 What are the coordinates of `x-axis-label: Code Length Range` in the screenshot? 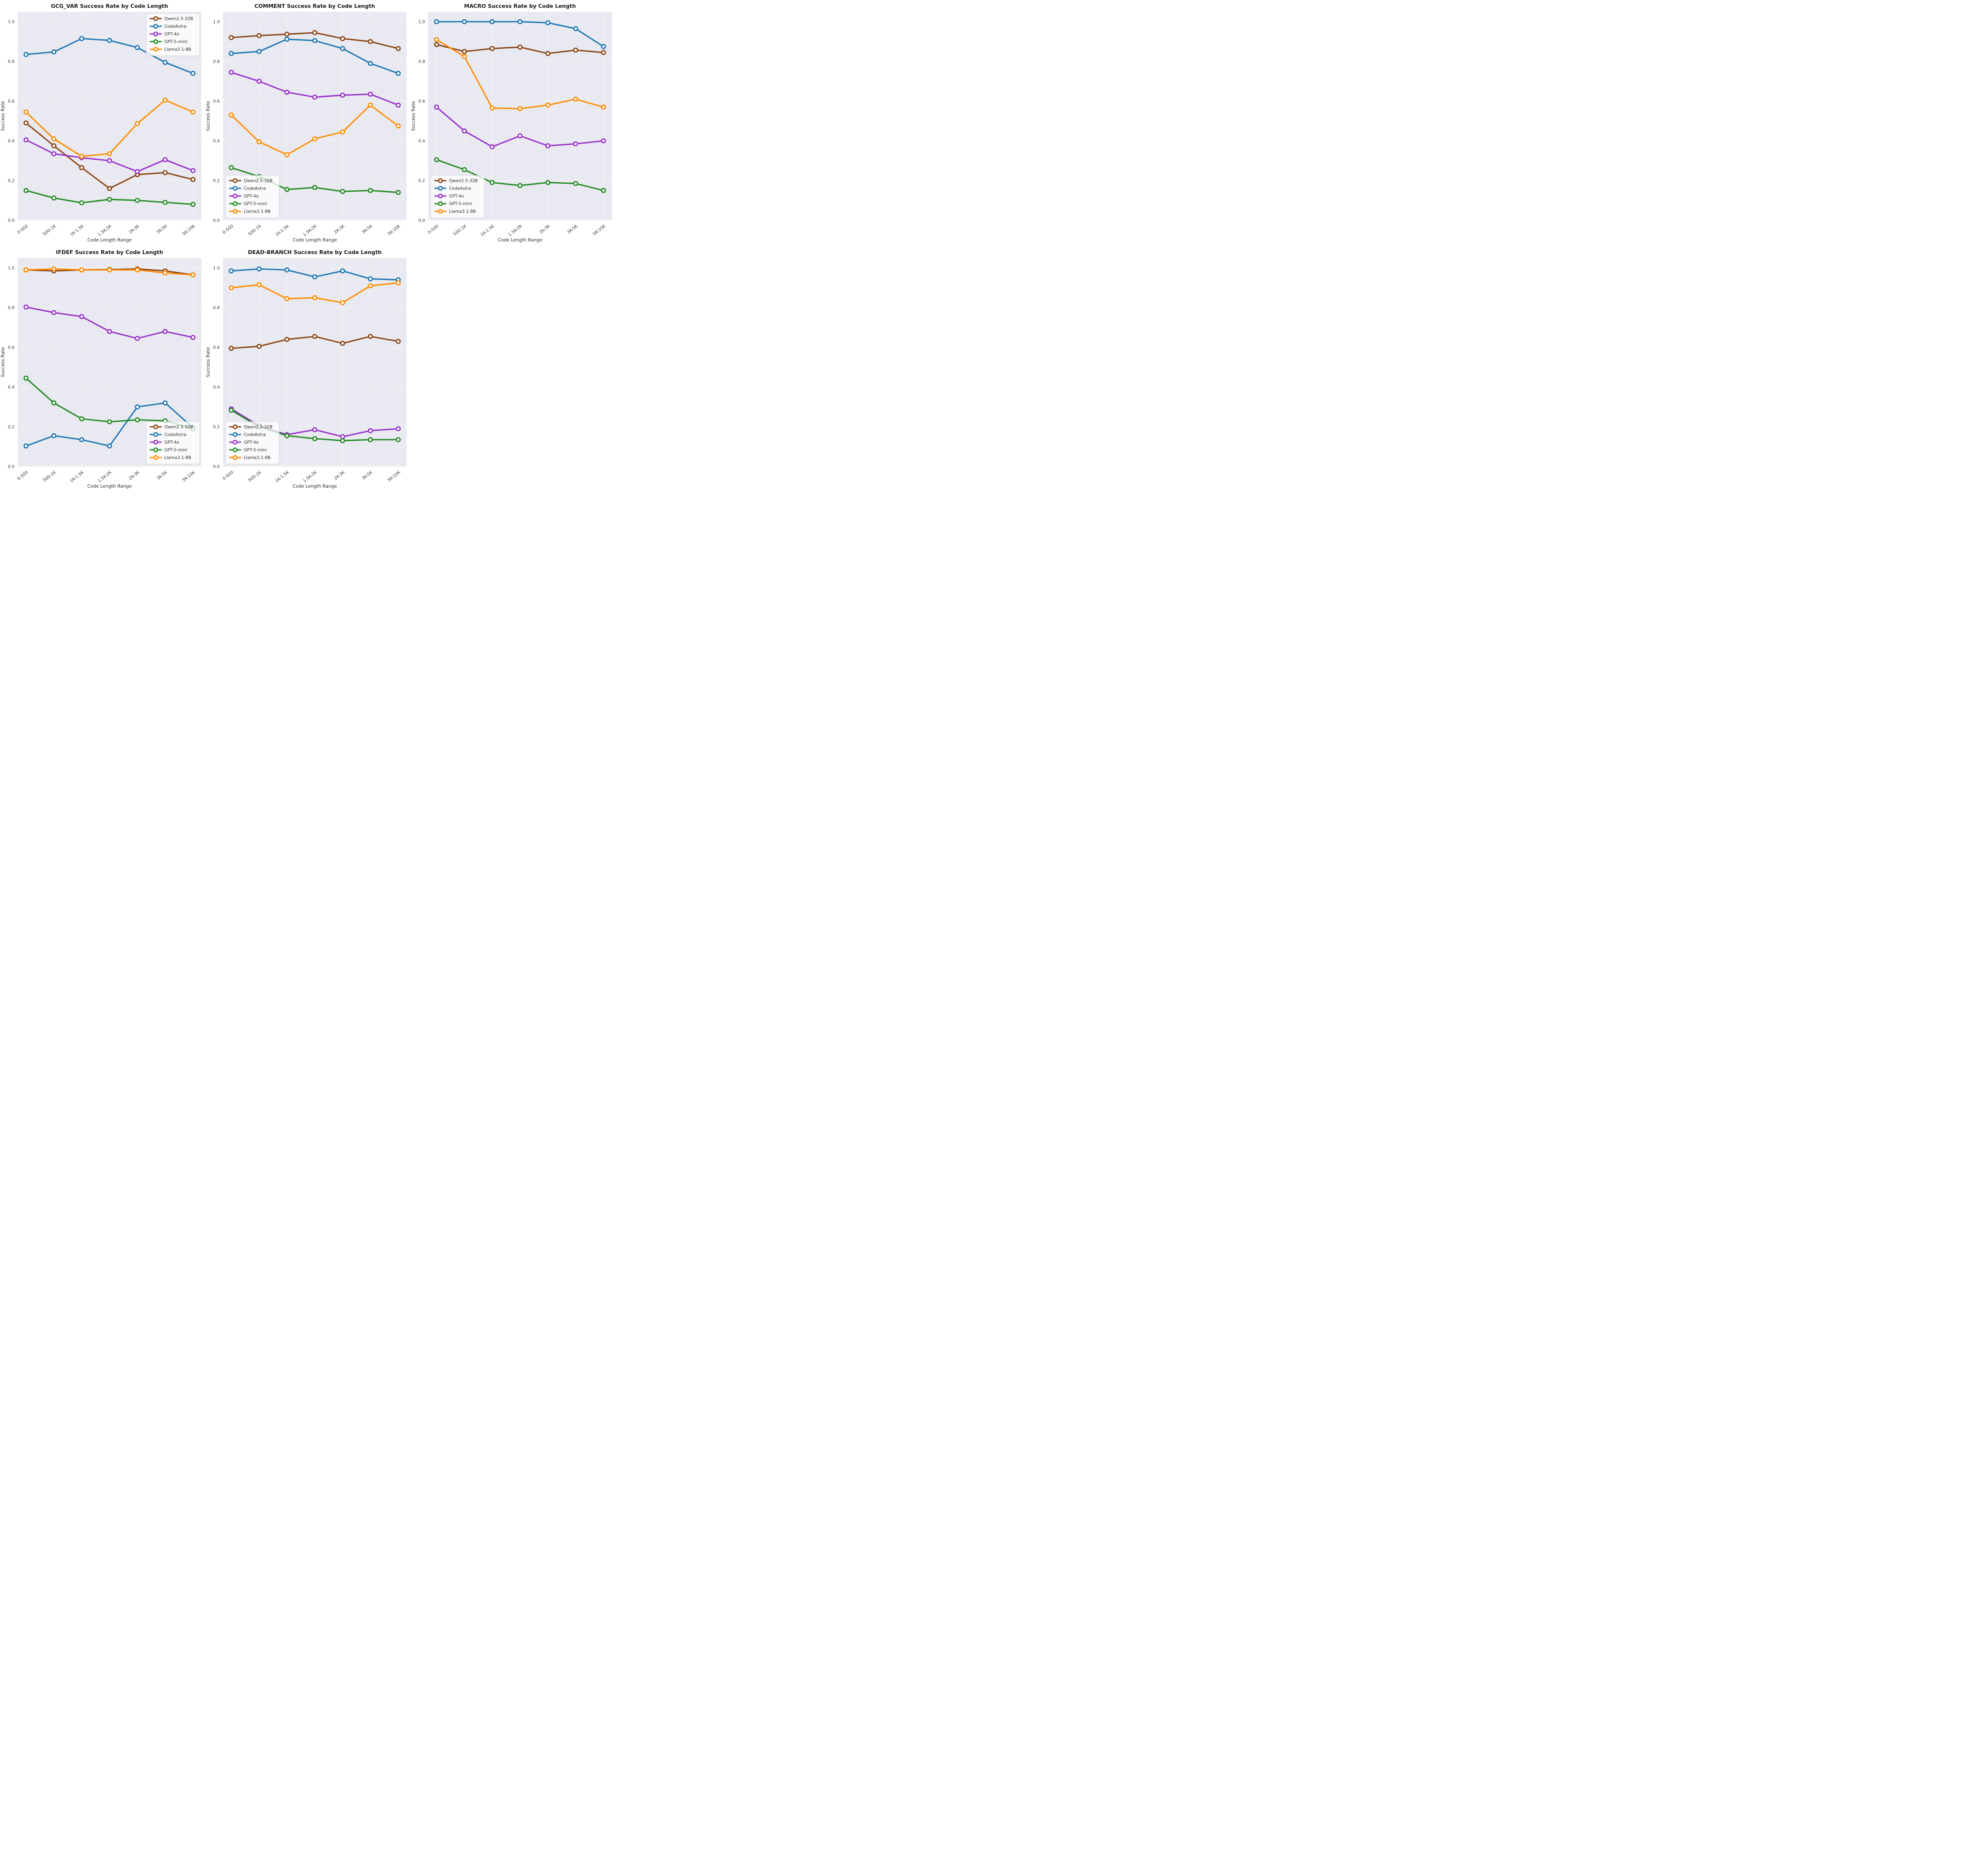 It's located at (109, 486).